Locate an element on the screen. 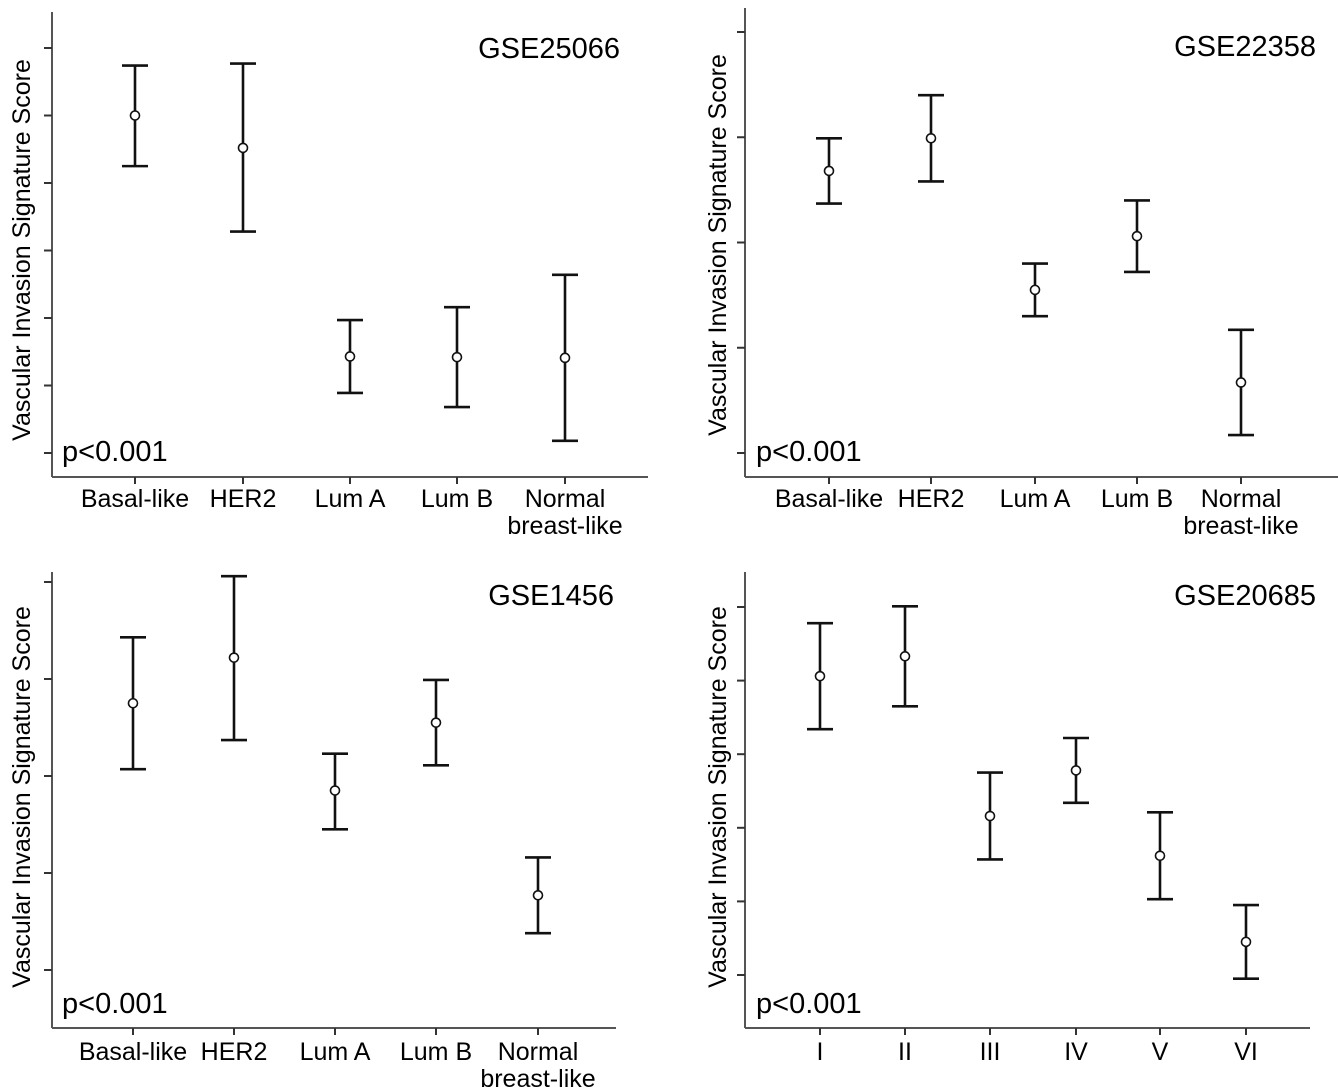  x-tick-label-line: V is located at coordinates (1160, 1052).